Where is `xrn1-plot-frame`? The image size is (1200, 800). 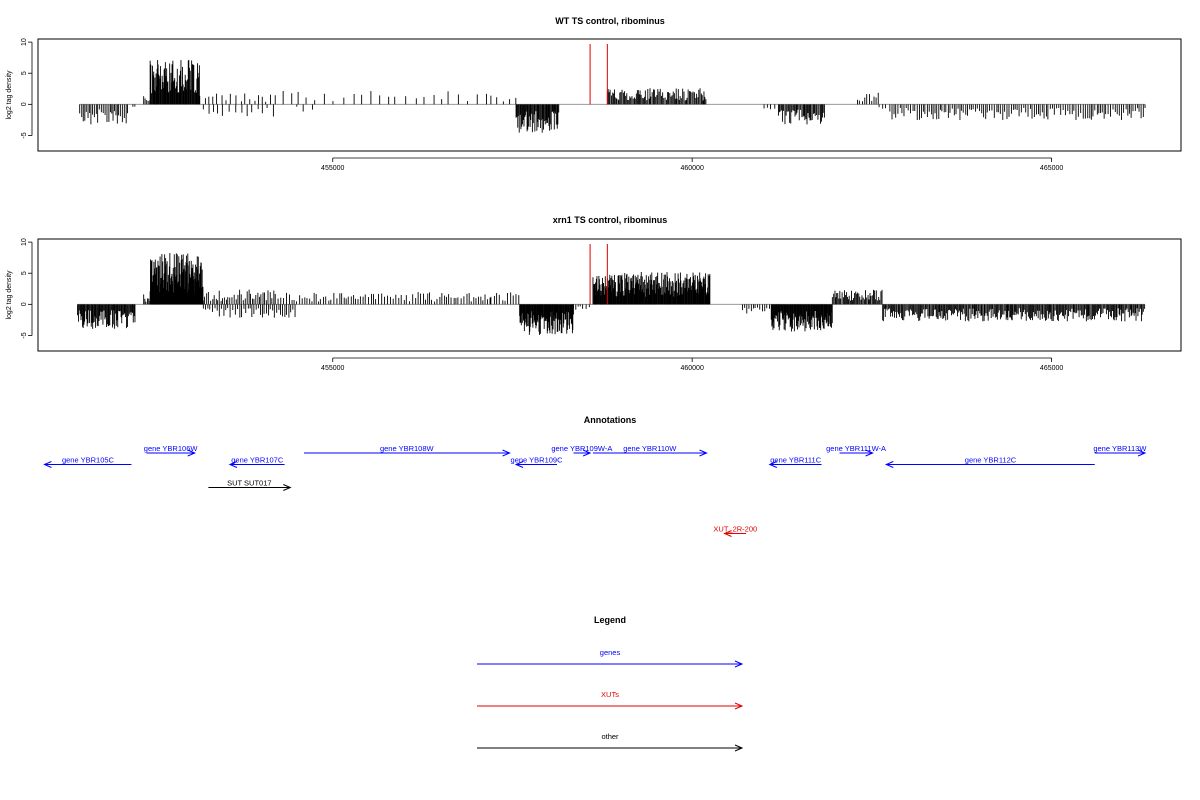 xrn1-plot-frame is located at coordinates (609, 295).